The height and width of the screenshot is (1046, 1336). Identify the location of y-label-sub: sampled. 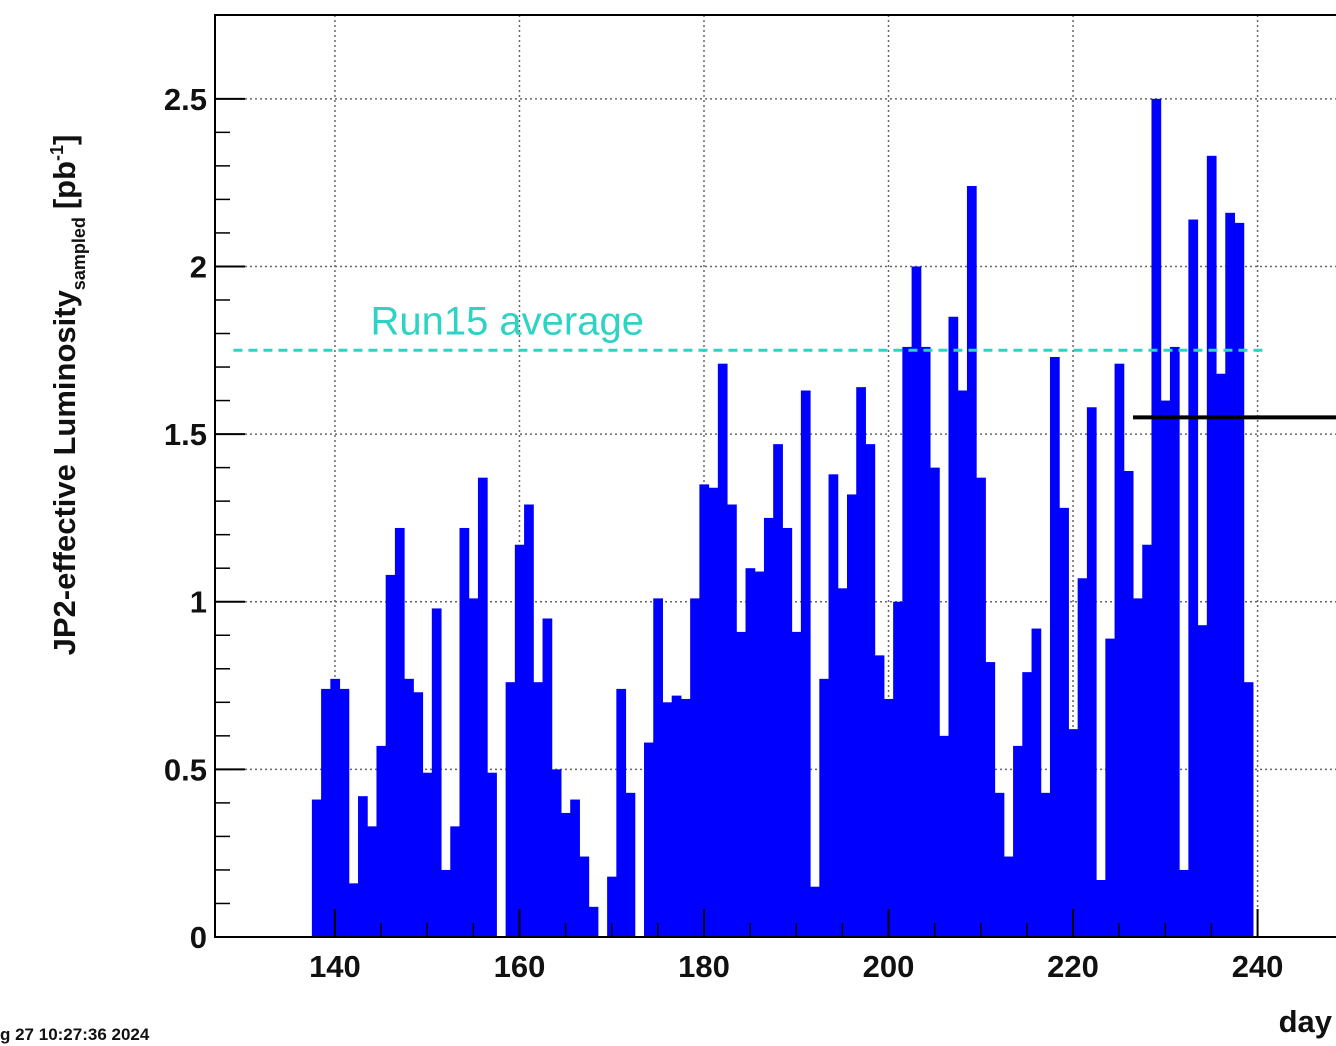
(79, 253).